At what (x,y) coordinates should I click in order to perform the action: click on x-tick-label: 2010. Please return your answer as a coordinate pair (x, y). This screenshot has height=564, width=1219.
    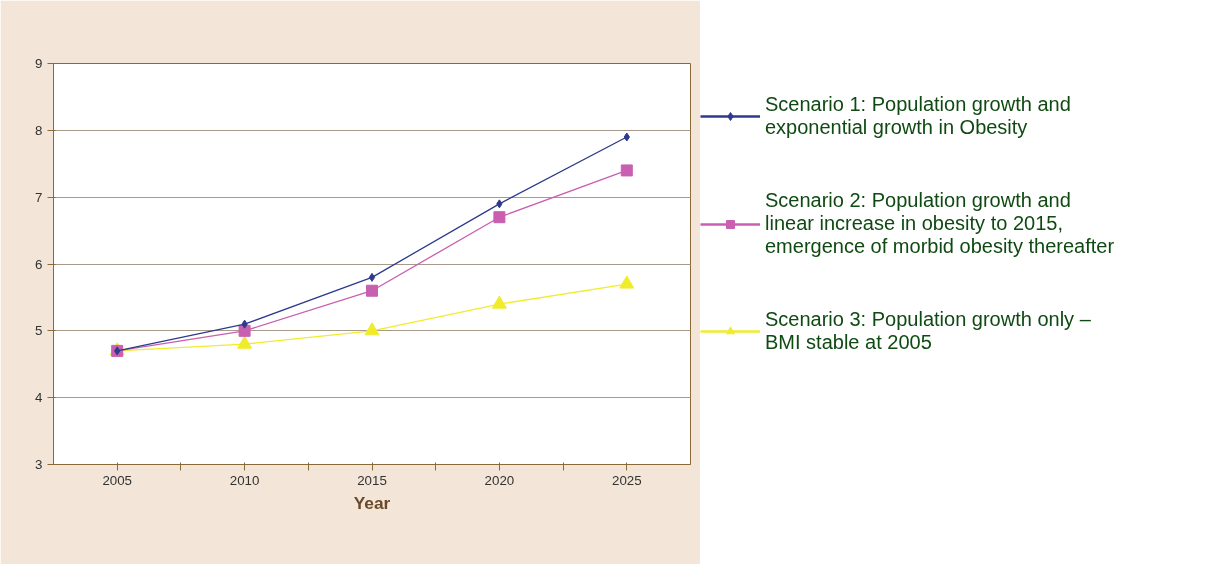
    Looking at the image, I should click on (244, 480).